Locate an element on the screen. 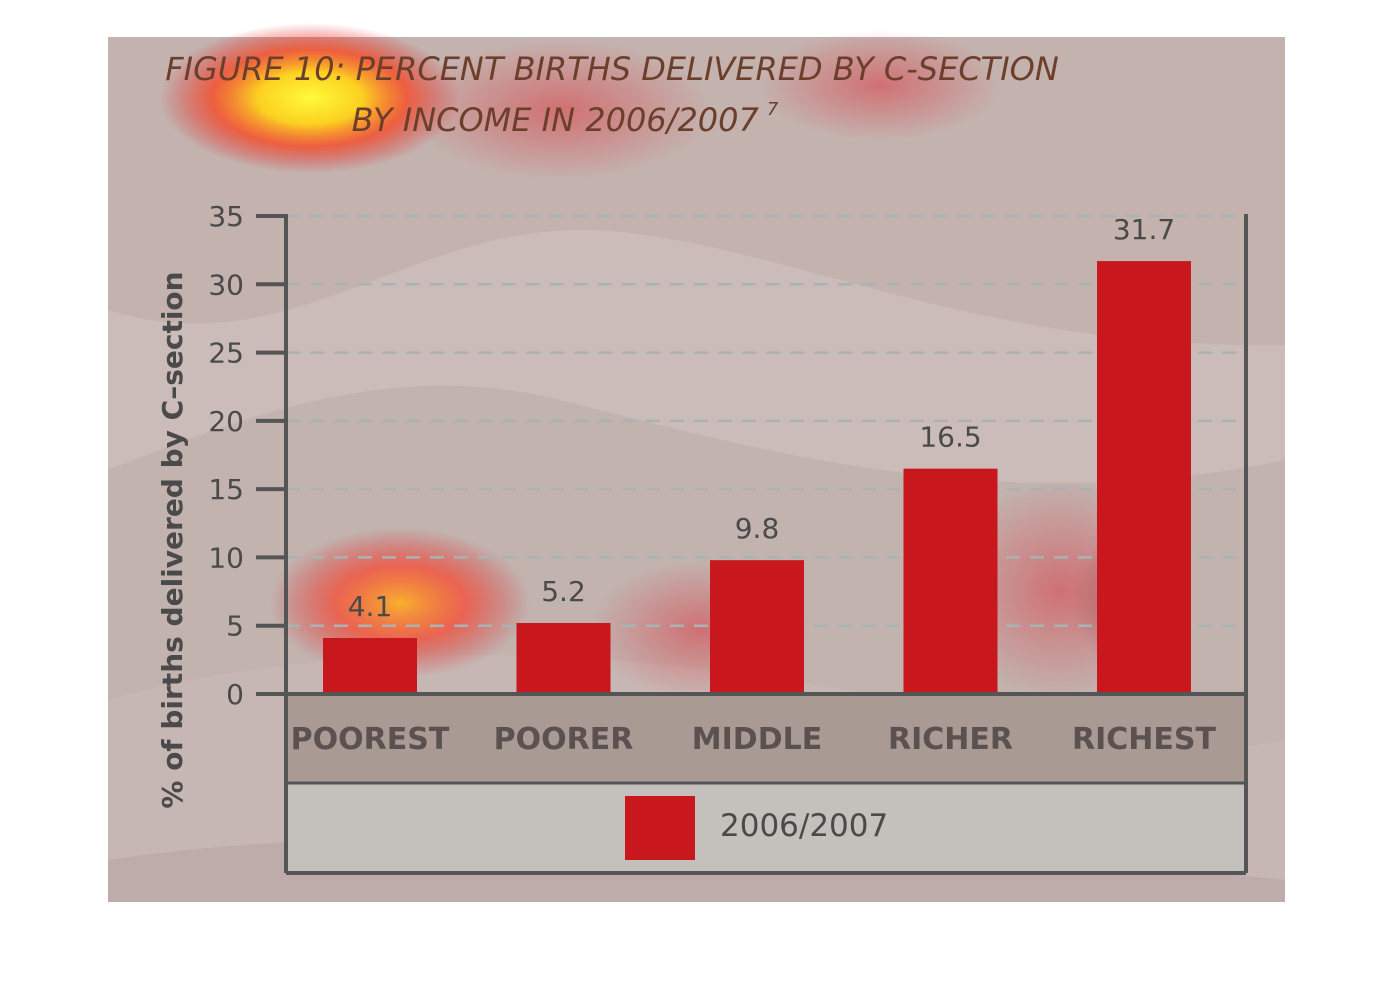  bar-richest is located at coordinates (1144, 477).